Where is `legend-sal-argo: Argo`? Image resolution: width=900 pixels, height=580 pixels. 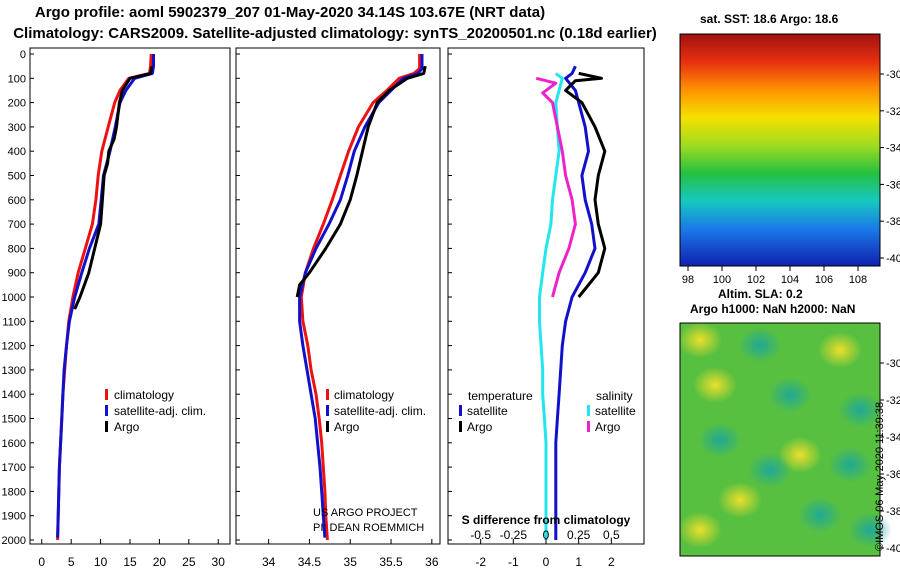 legend-sal-argo: Argo is located at coordinates (608, 427).